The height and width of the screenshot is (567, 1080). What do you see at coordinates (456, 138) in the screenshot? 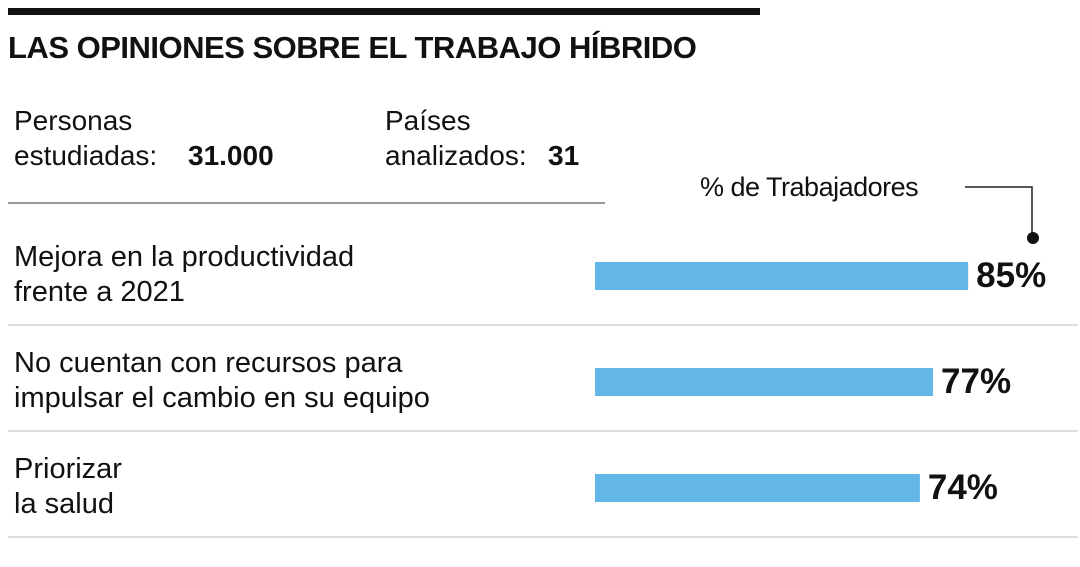
I see `stat-label: Países analizados:` at bounding box center [456, 138].